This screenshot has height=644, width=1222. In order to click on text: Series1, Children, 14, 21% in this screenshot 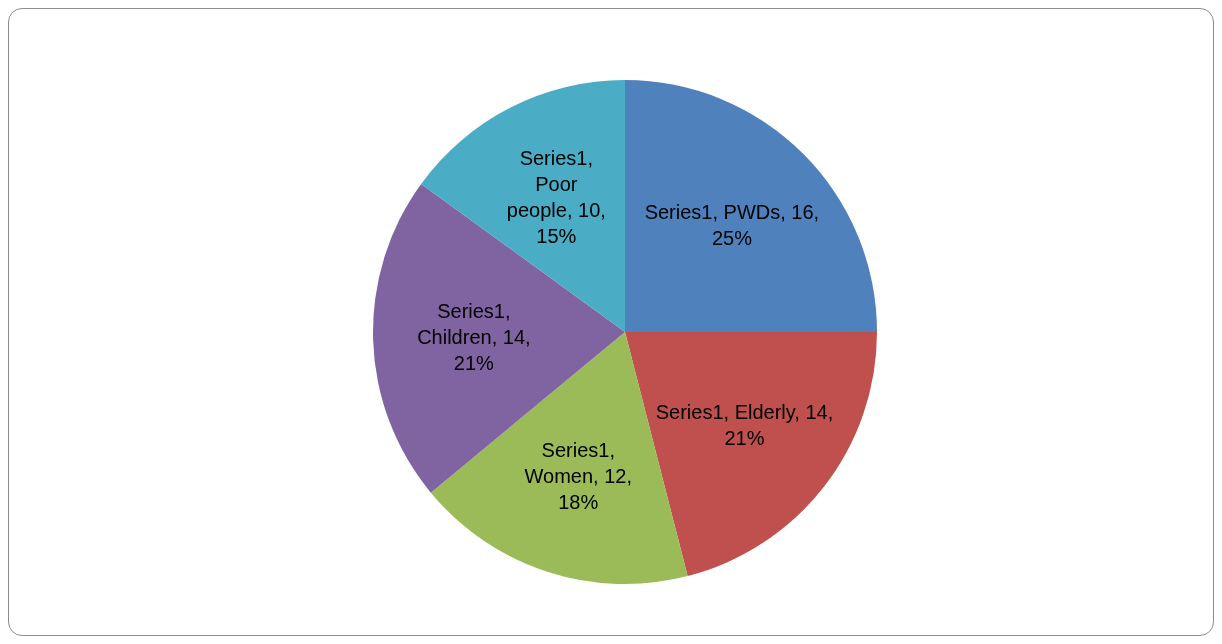, I will do `click(474, 336)`.